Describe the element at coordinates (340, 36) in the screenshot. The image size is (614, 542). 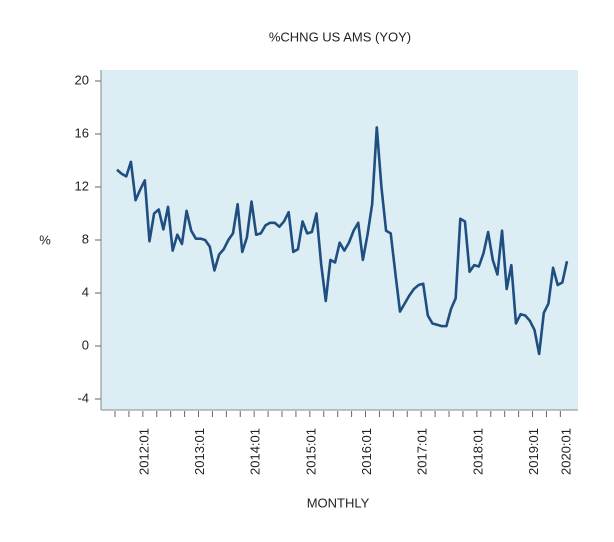
I see `chart-title: %CHNG US AMS (YOY)` at that location.